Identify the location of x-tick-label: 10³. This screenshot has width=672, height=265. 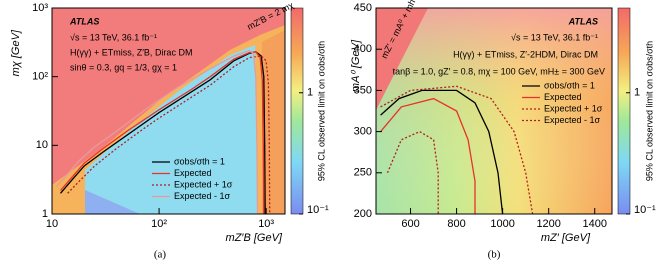
(266, 224).